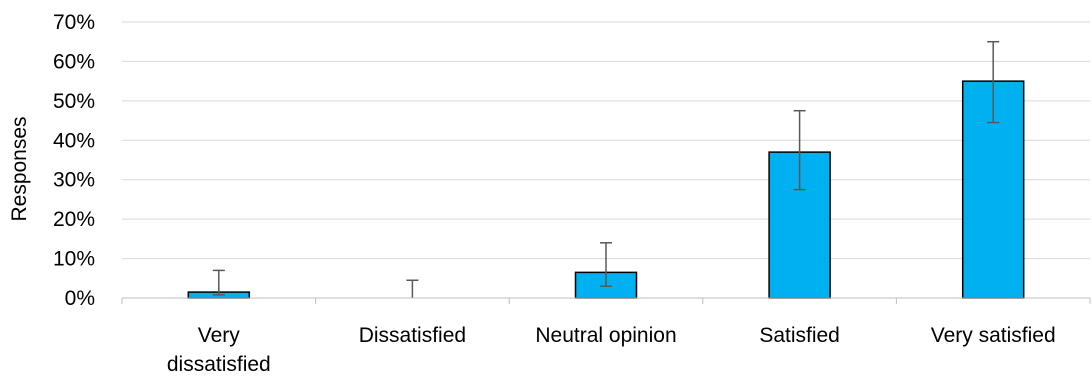  I want to click on y-axis-title: Responses, so click(19, 168).